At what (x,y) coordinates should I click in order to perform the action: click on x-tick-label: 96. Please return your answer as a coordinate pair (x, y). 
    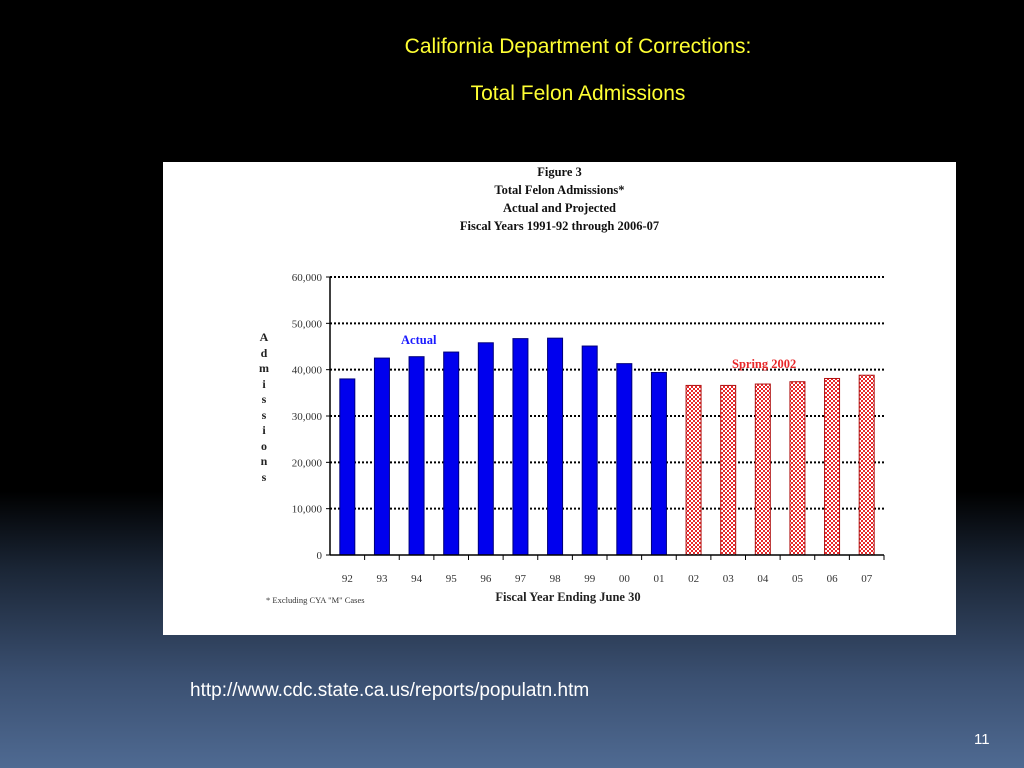
    Looking at the image, I should click on (486, 579).